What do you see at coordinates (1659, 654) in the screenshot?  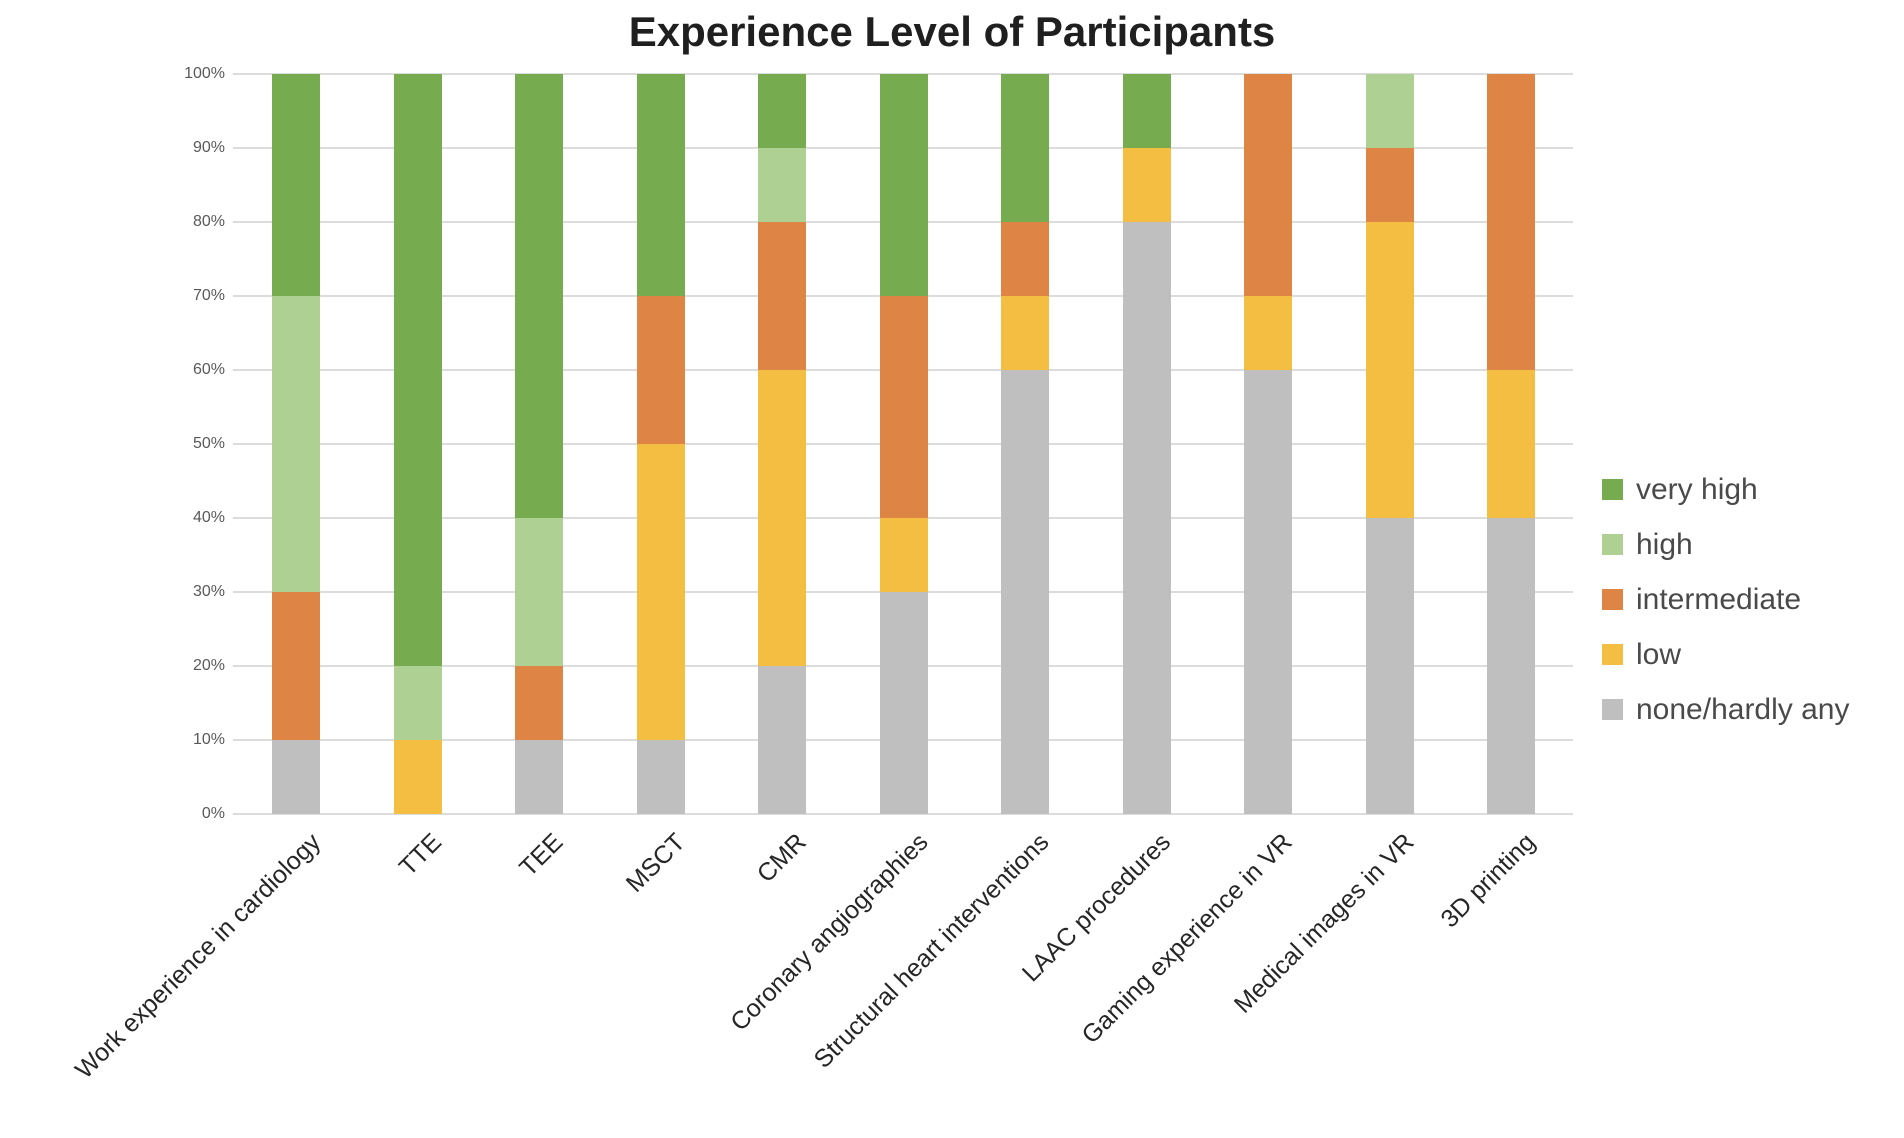 I see `legend-label: low` at bounding box center [1659, 654].